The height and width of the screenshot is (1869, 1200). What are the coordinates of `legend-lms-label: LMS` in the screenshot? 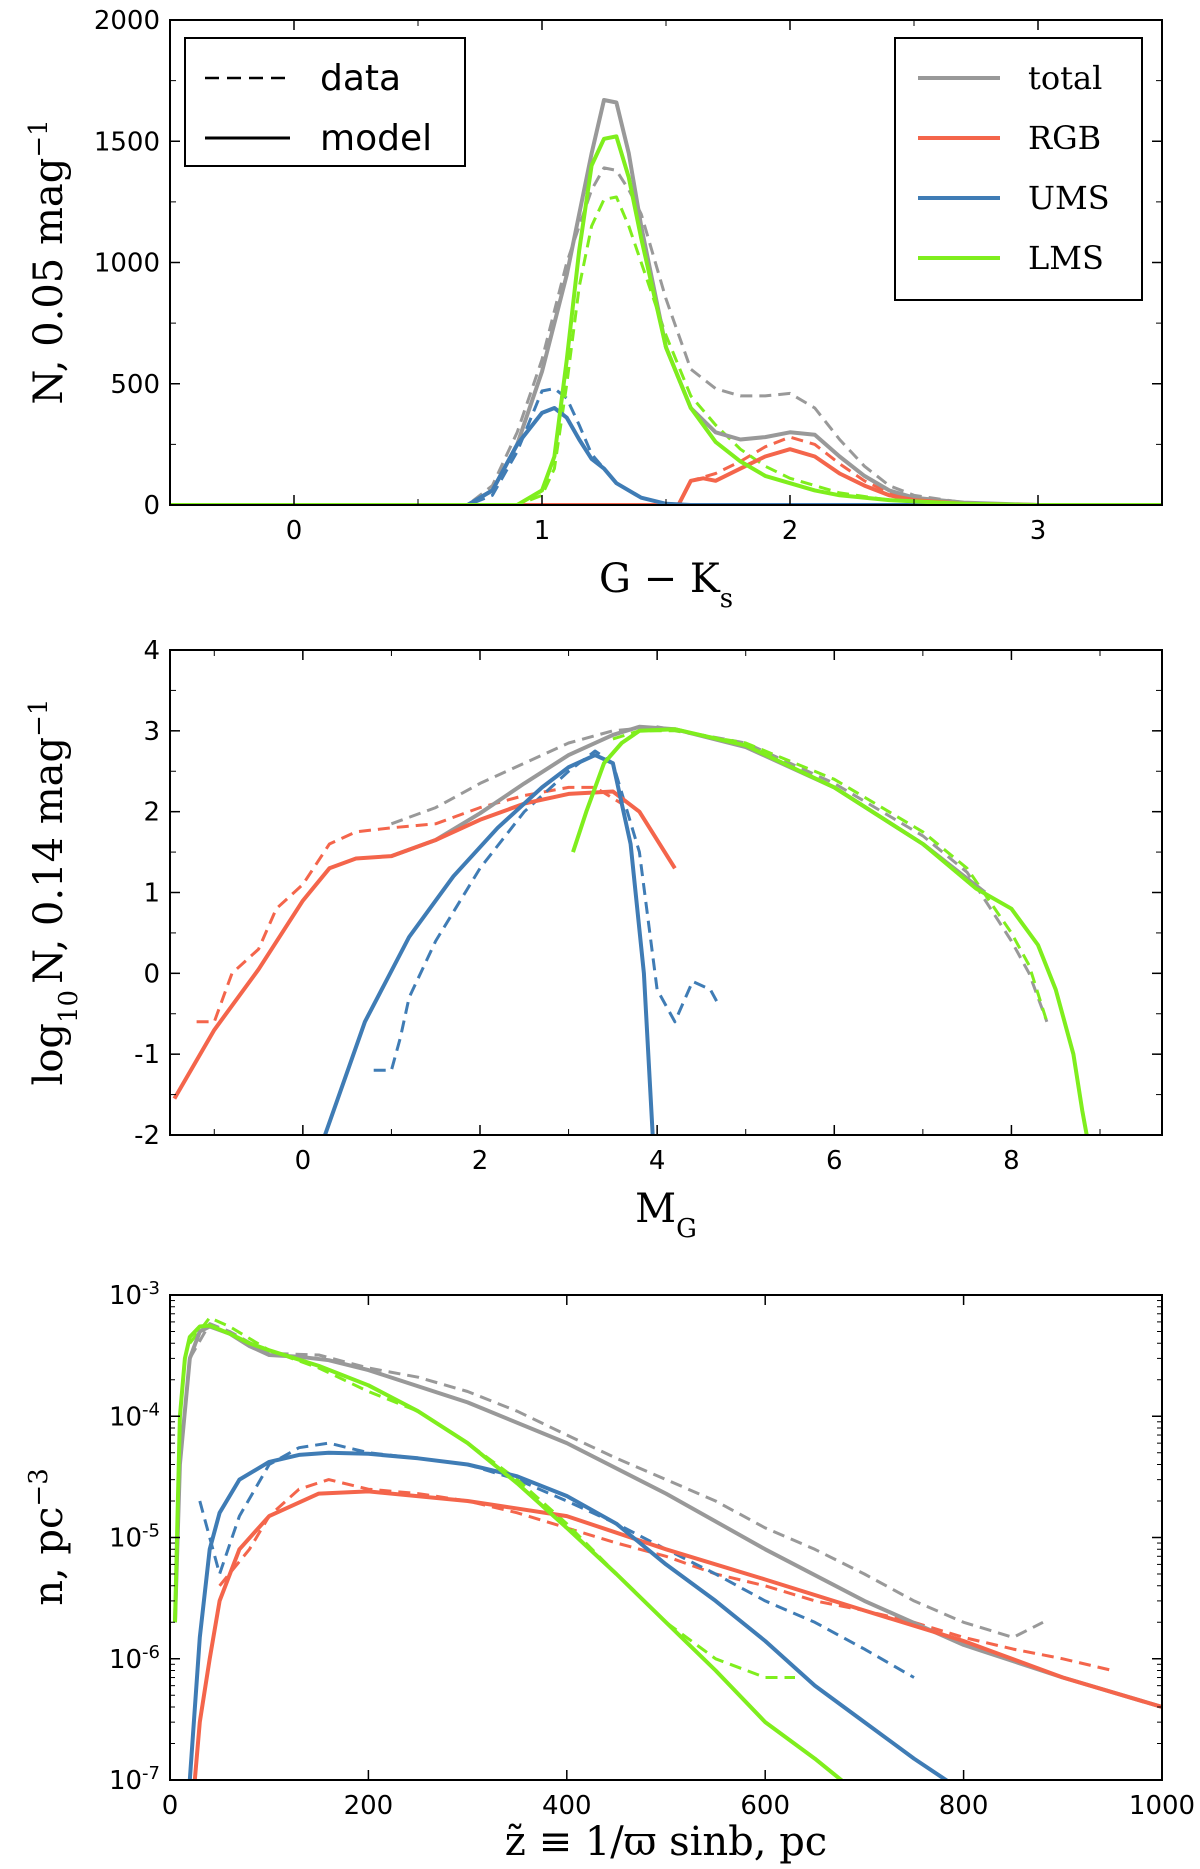 It's located at (1066, 258).